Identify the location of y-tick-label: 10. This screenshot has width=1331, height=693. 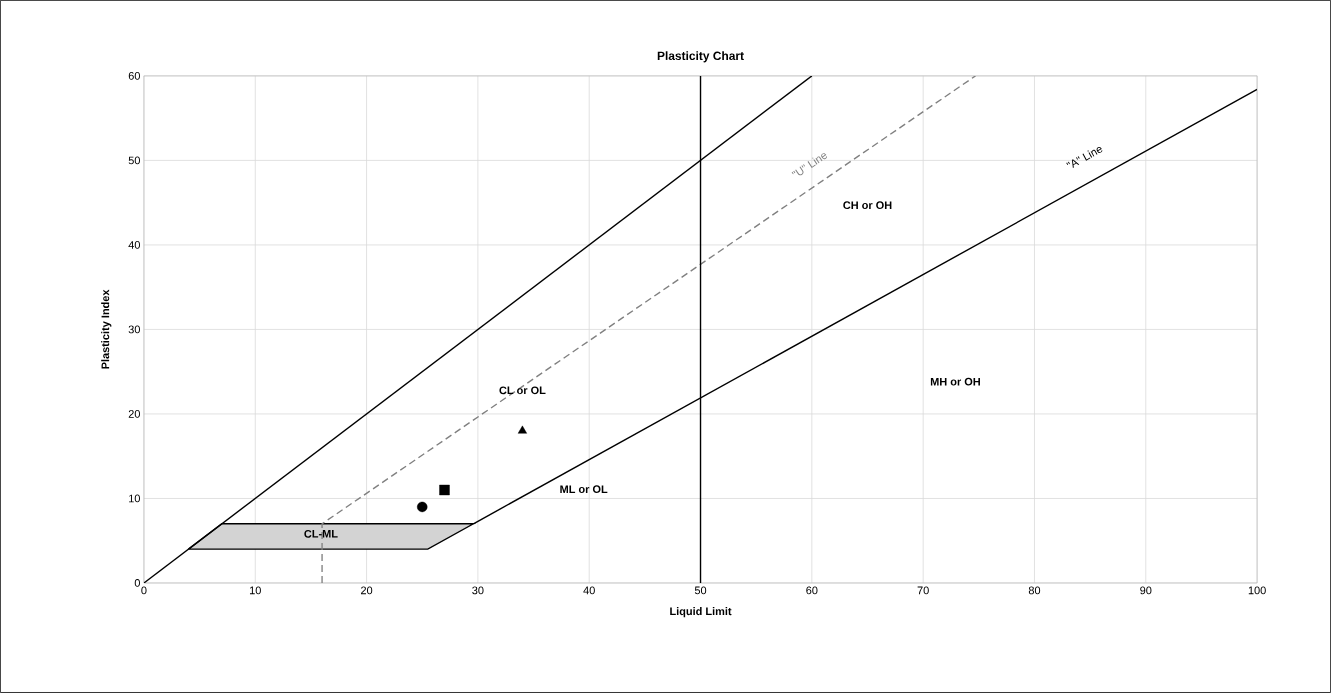
(134, 498).